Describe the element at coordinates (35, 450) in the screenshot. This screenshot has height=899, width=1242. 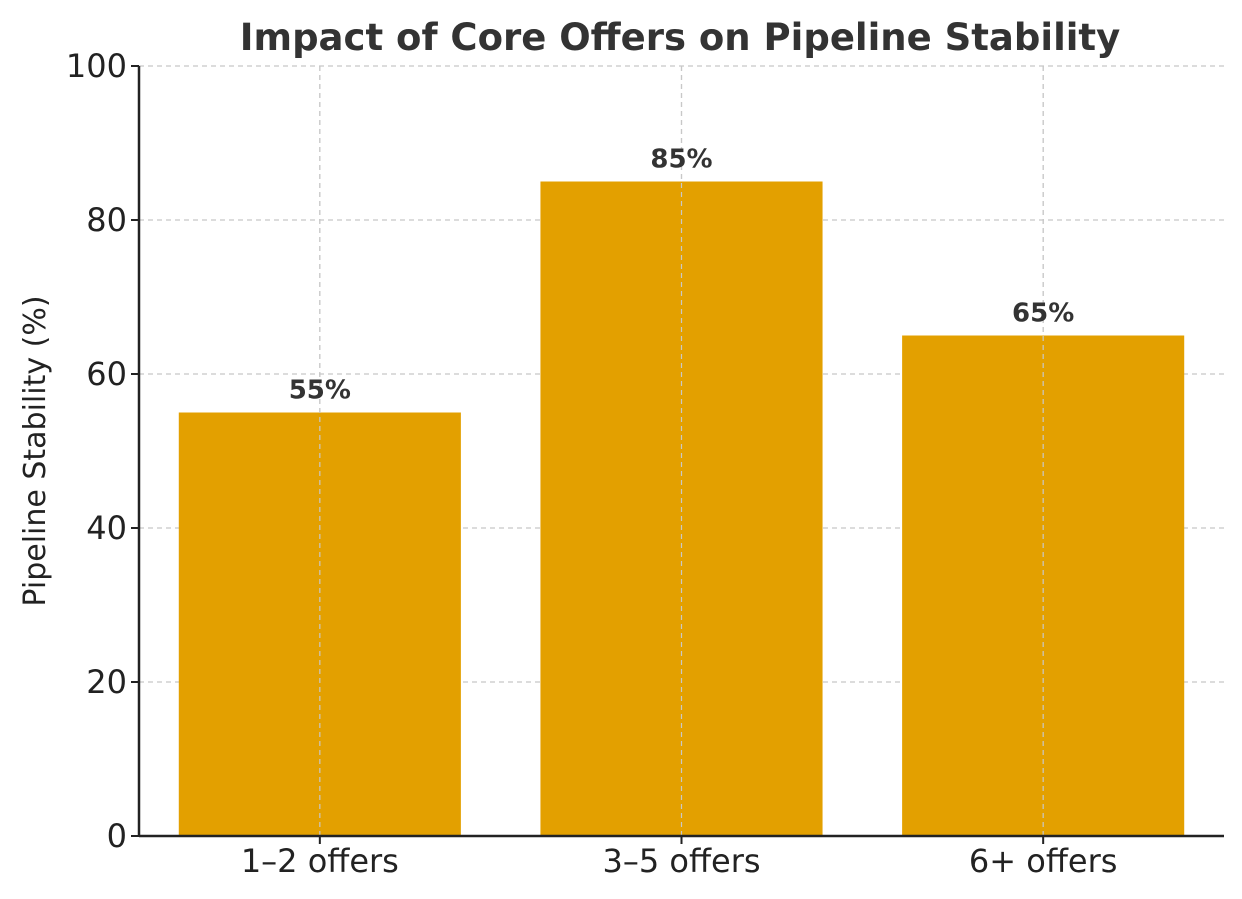
I see `y-axis-label: Pipeline Stability (%)` at that location.